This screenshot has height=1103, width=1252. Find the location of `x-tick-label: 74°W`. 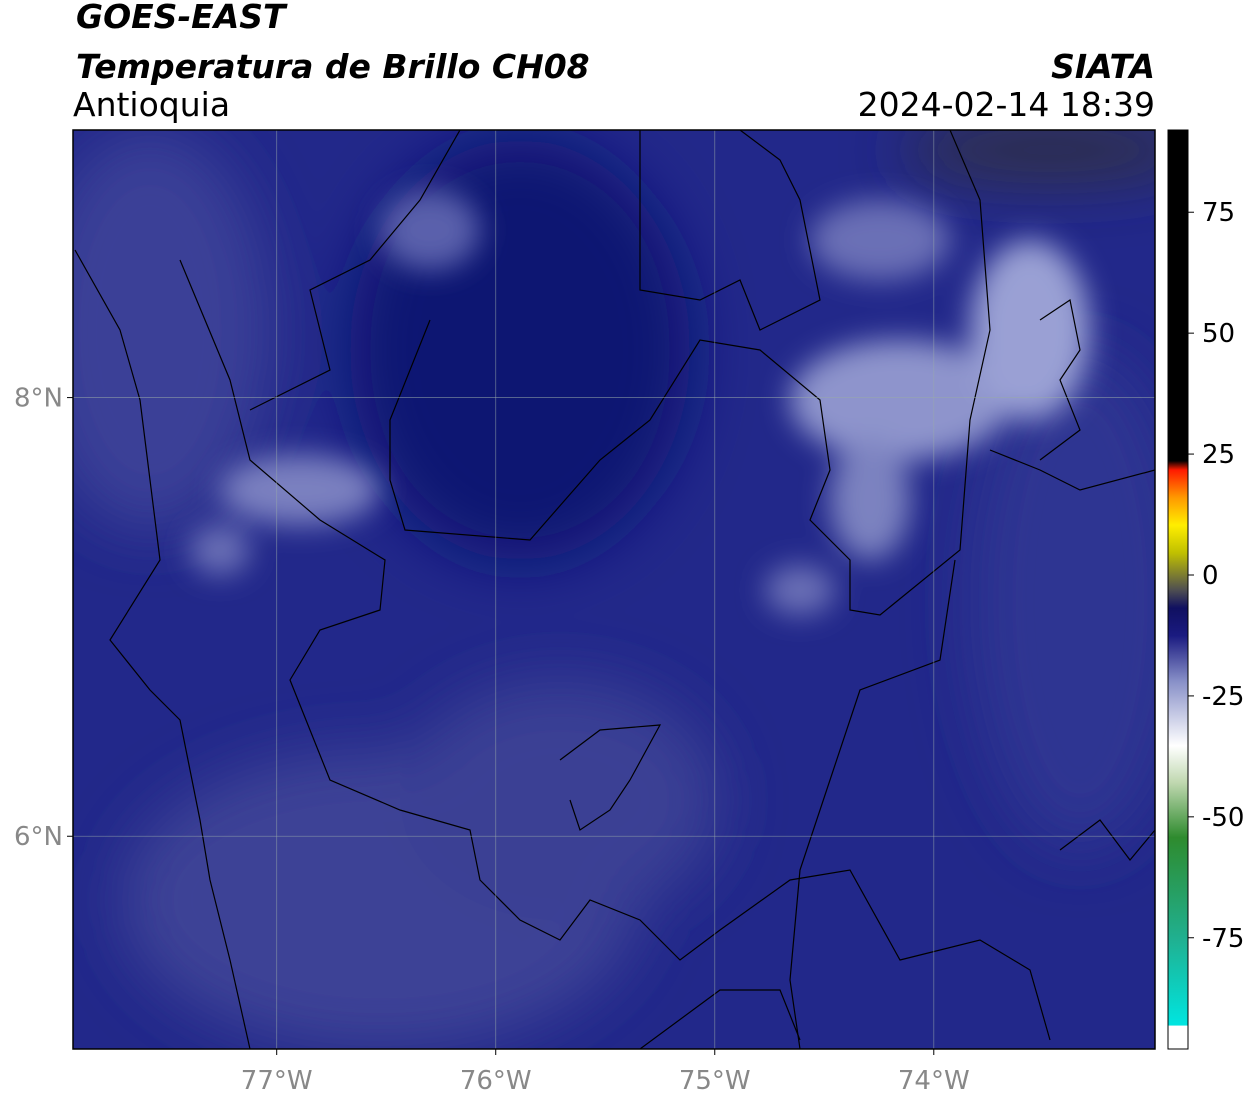

x-tick-label: 74°W is located at coordinates (934, 1081).